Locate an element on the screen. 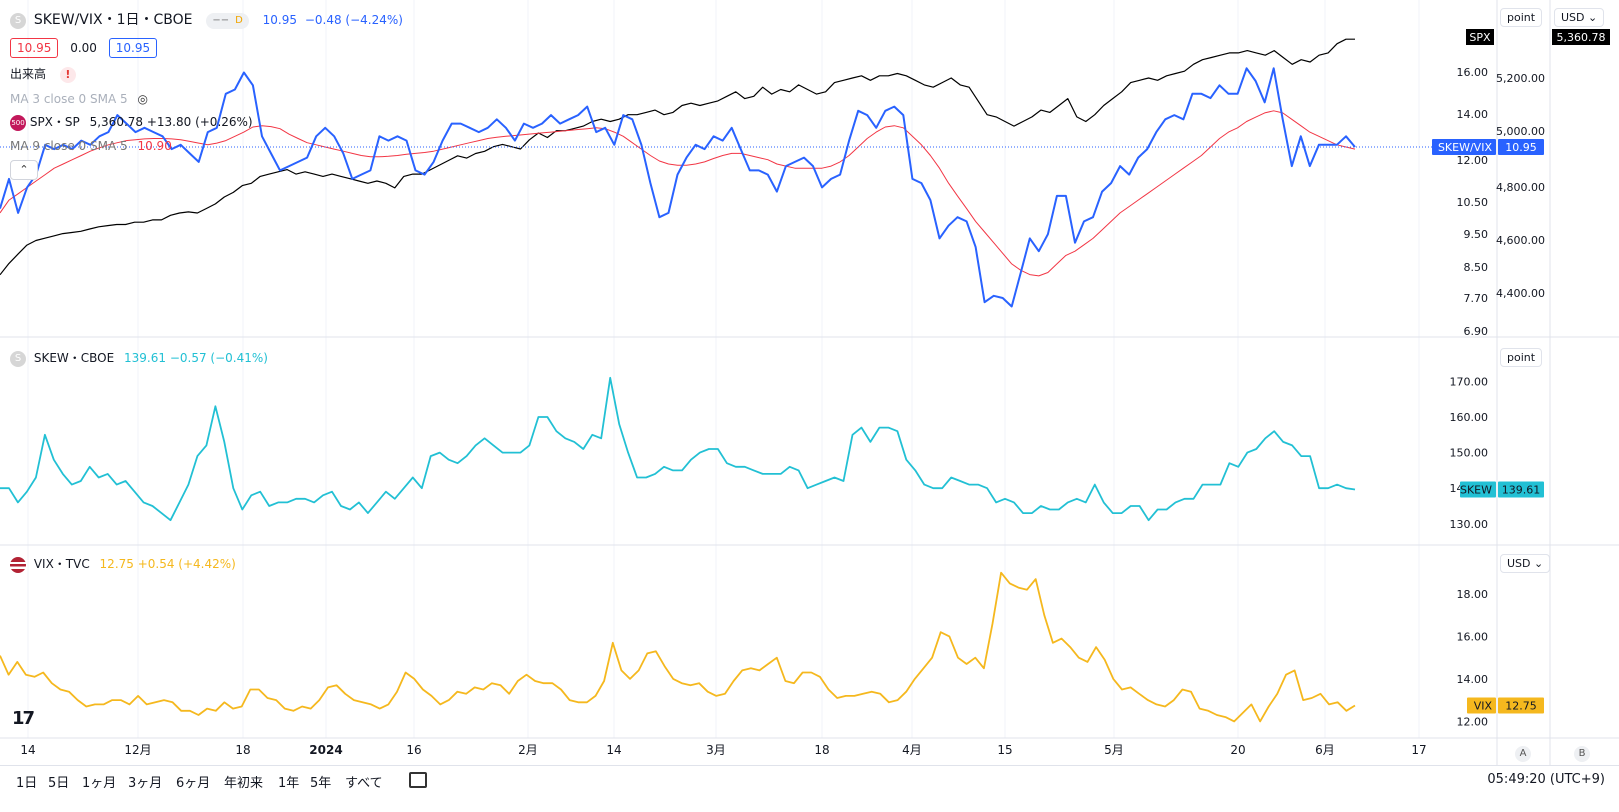 The width and height of the screenshot is (1619, 812). last-price: 10.95 is located at coordinates (279, 20).